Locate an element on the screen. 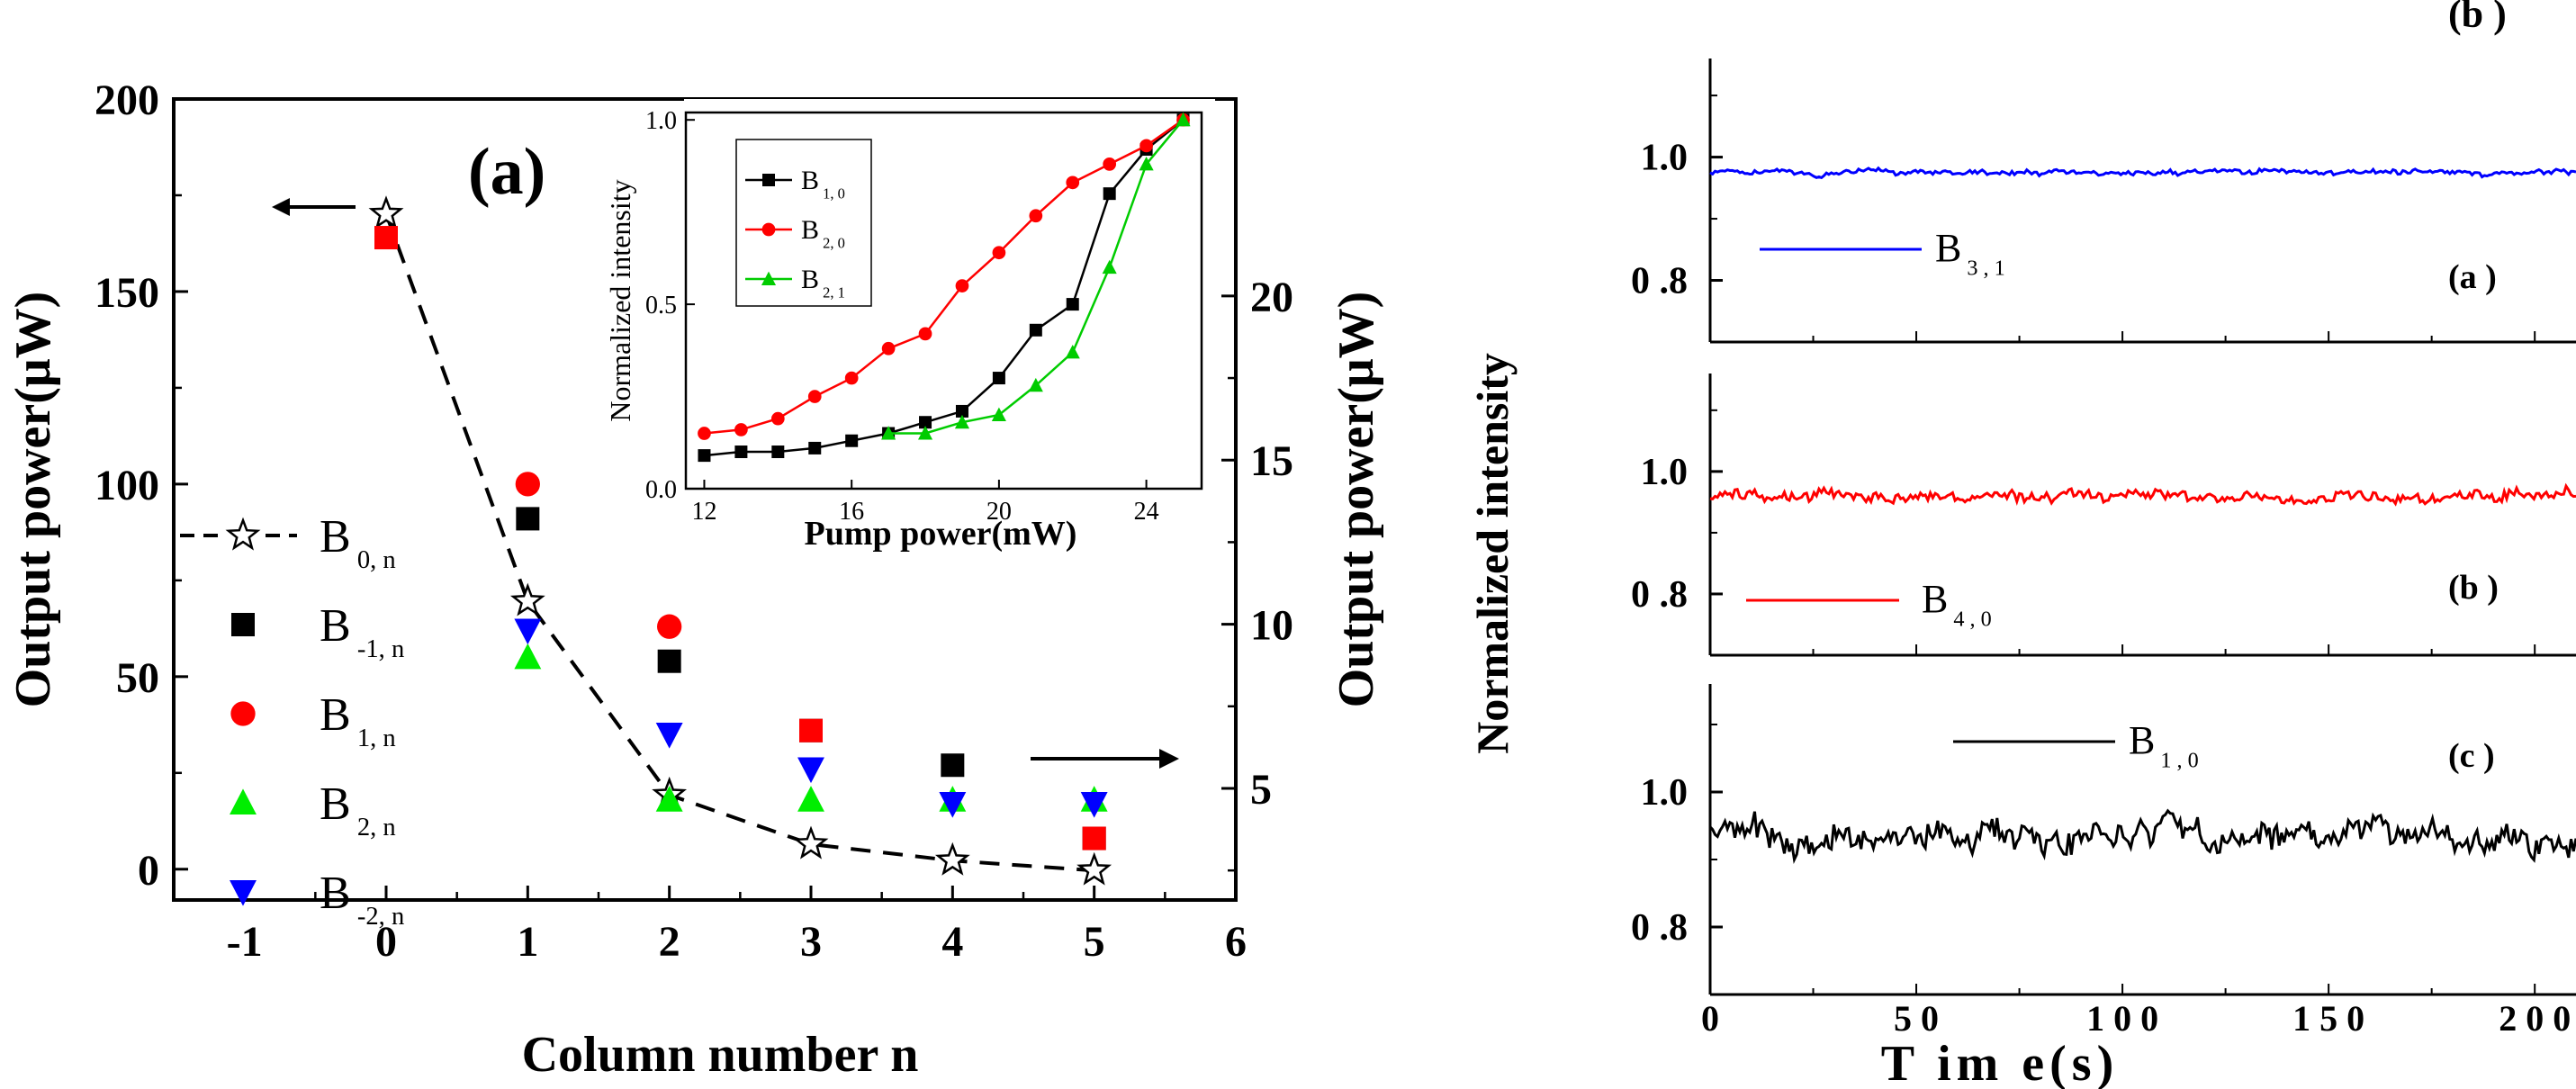 Image resolution: width=2576 pixels, height=1089 pixels. panel-b-xlabel: T im e(s) is located at coordinates (2000, 1063).